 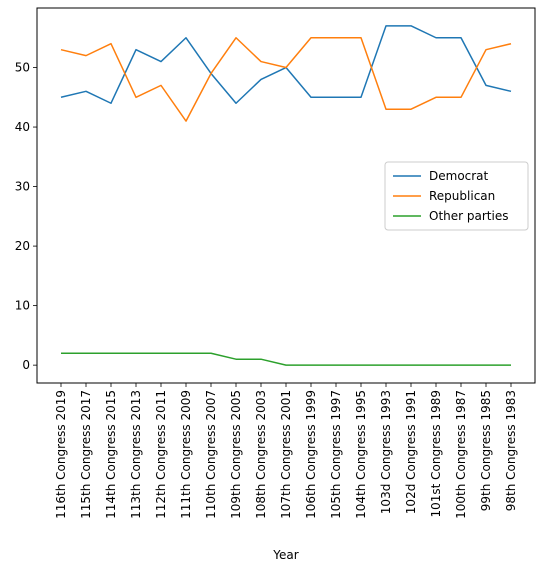 What do you see at coordinates (22, 127) in the screenshot?
I see `y-tick-label: 40` at bounding box center [22, 127].